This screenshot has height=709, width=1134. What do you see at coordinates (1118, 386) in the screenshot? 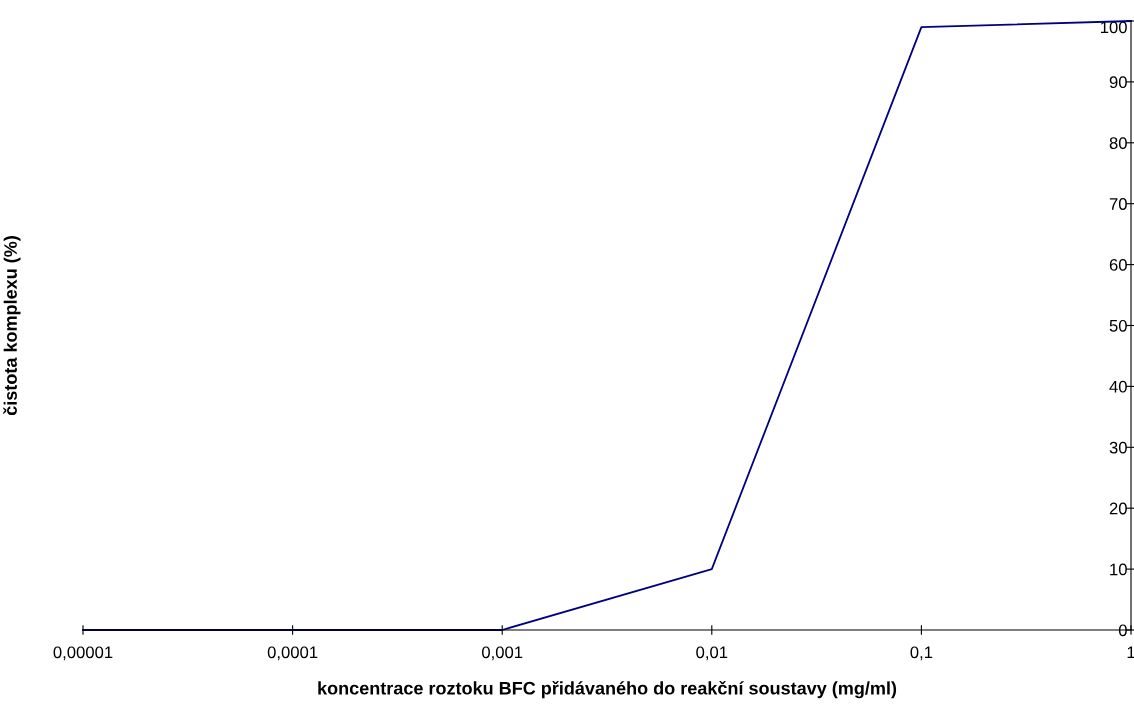
I see `y-tick-label: 40` at bounding box center [1118, 386].